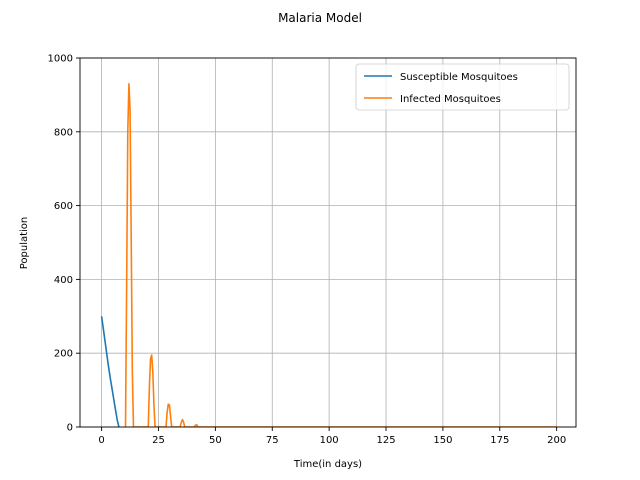 Image resolution: width=640 pixels, height=480 pixels. I want to click on y-tick-label: 0, so click(70, 428).